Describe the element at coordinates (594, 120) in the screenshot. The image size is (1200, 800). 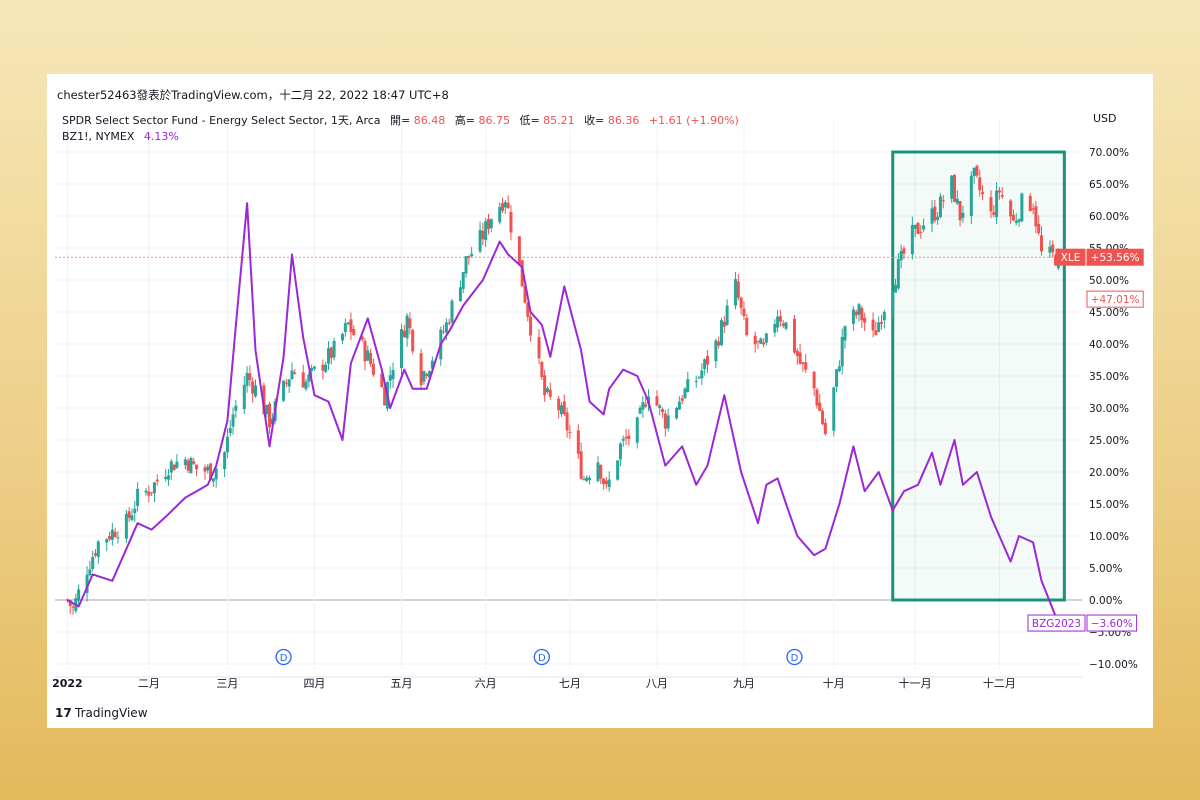
I see `ohlc-close-label: 收=` at that location.